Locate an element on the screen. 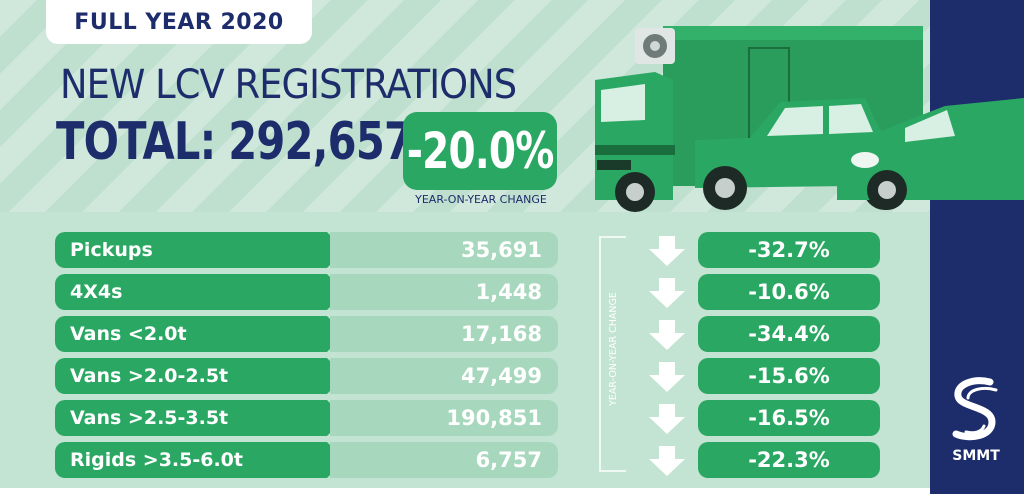 This screenshot has width=1024, height=494. bracket-line is located at coordinates (612, 354).